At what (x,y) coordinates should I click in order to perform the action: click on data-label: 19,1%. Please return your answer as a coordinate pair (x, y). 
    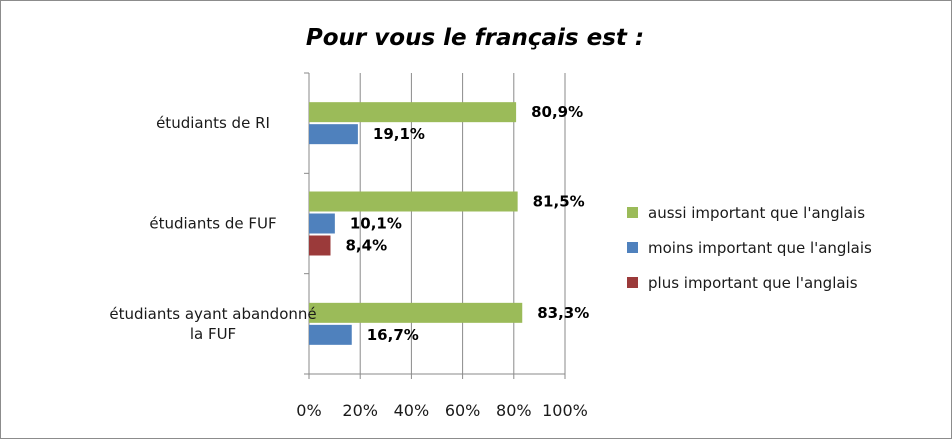
    Looking at the image, I should click on (399, 134).